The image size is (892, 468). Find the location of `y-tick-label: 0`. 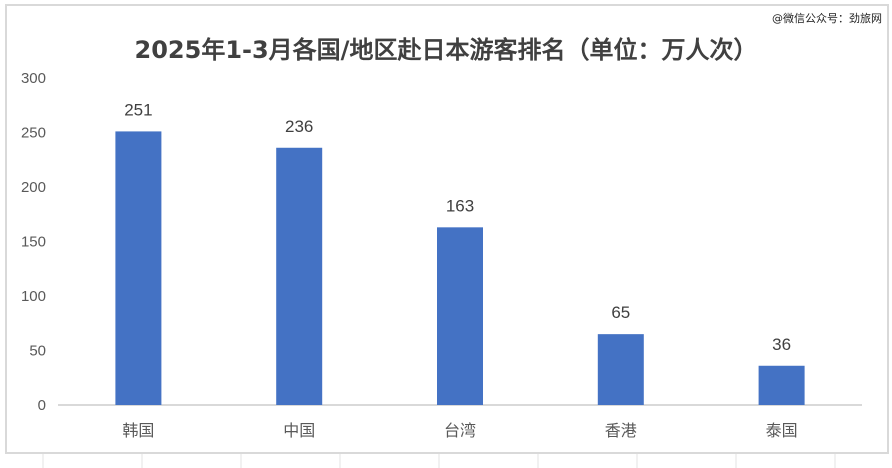

y-tick-label: 0 is located at coordinates (42, 405).